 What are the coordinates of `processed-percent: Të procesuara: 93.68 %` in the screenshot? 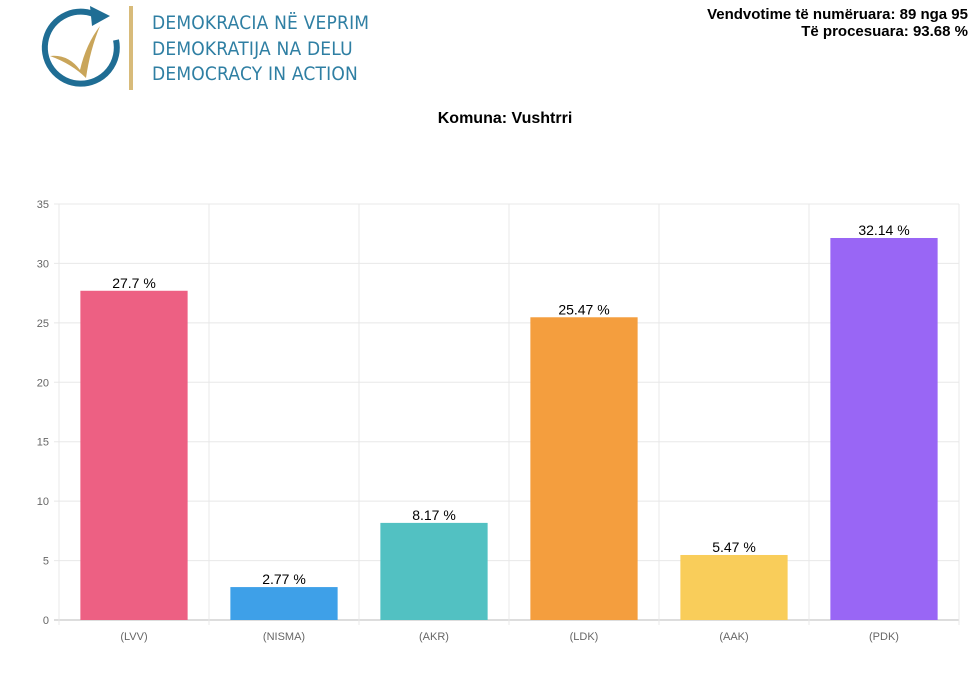 It's located at (884, 31).